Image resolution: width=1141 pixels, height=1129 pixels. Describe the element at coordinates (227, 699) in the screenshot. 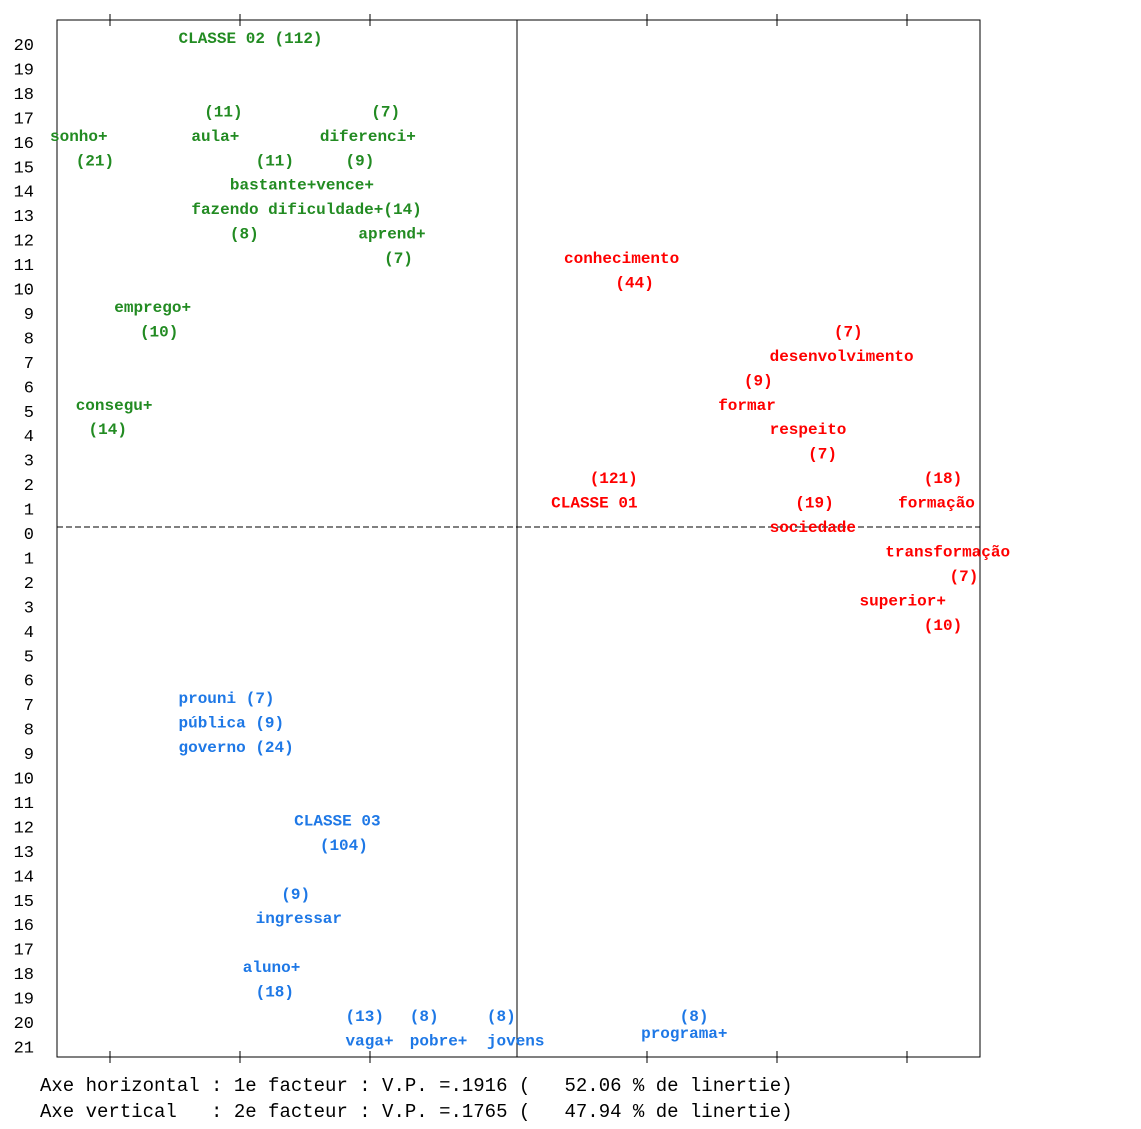

I see `word-label: prouni (7)` at that location.